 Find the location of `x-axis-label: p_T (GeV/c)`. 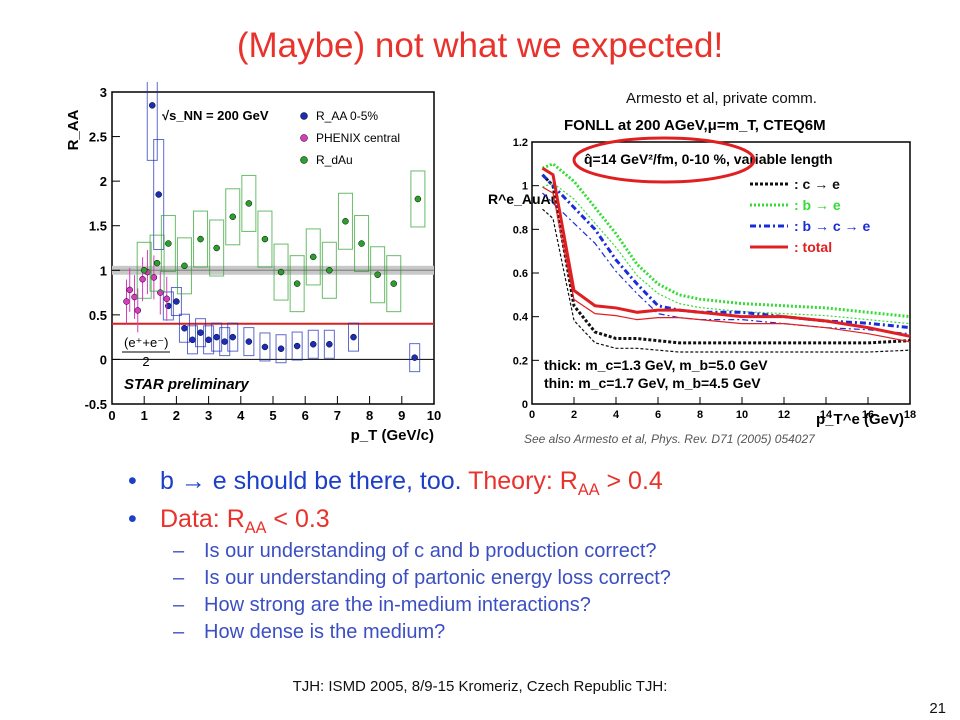

x-axis-label: p_T (GeV/c) is located at coordinates (392, 435).